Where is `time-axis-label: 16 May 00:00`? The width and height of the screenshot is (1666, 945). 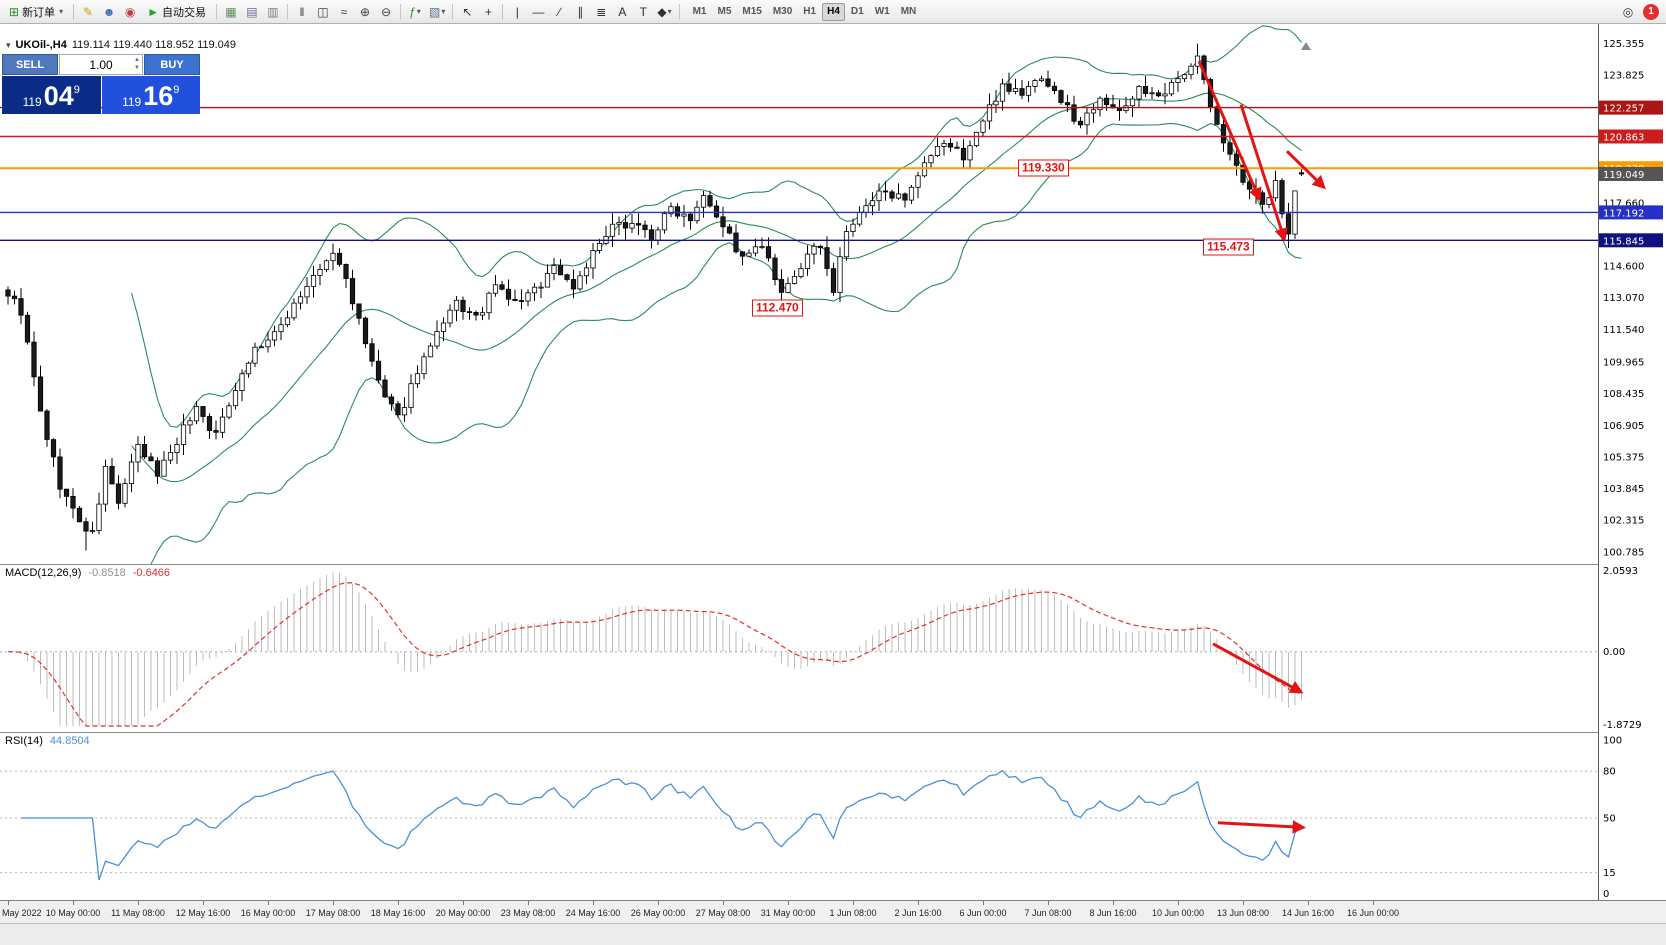 time-axis-label: 16 May 00:00 is located at coordinates (268, 913).